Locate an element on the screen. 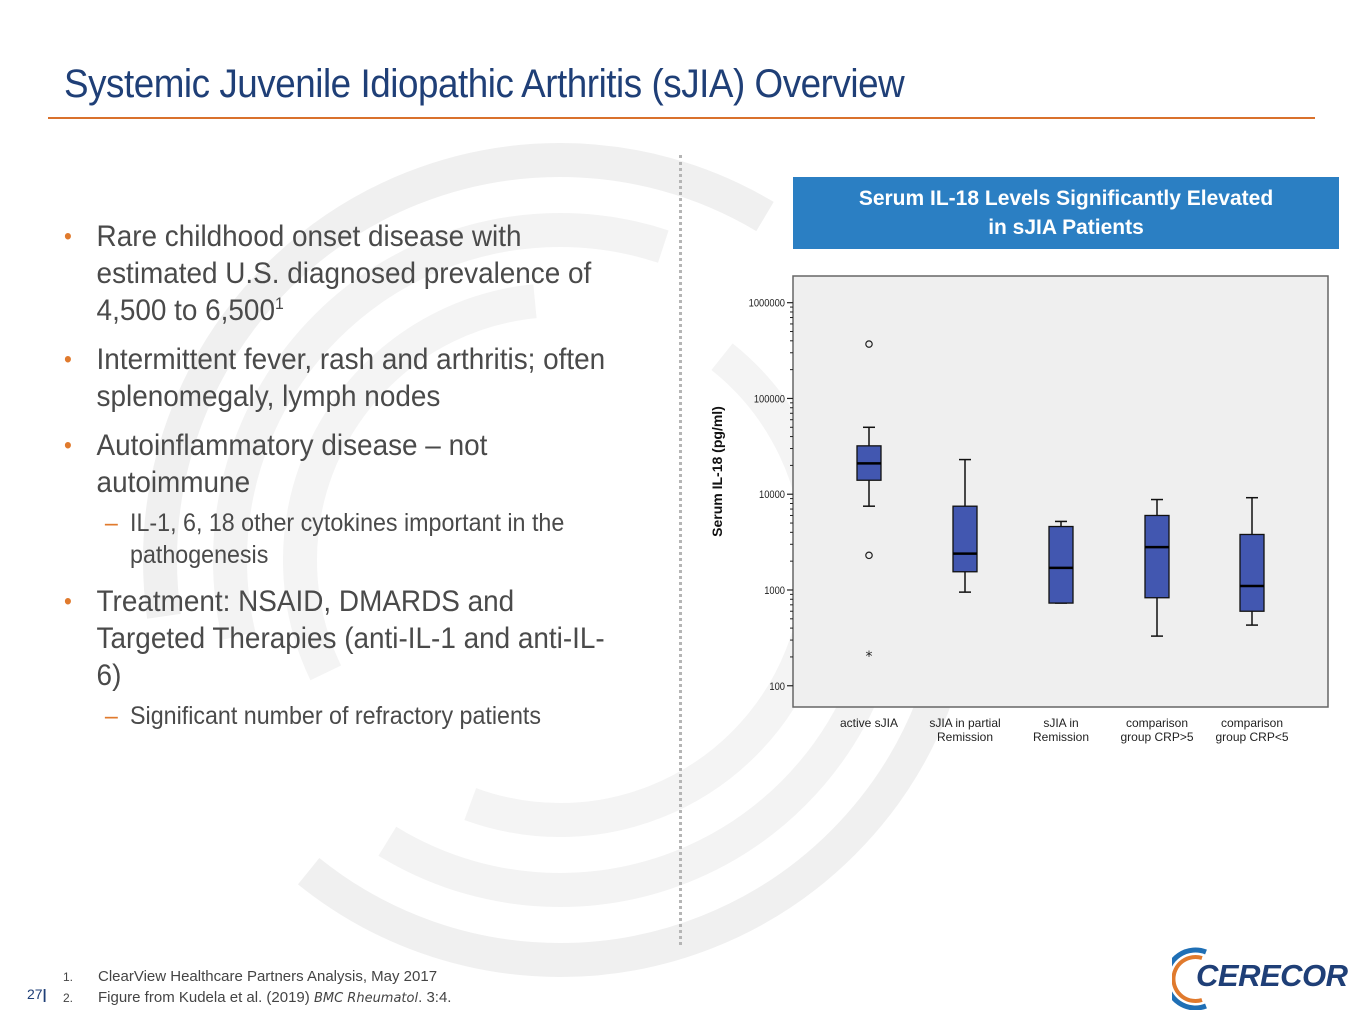  footnote-number: 2. is located at coordinates (68, 998).